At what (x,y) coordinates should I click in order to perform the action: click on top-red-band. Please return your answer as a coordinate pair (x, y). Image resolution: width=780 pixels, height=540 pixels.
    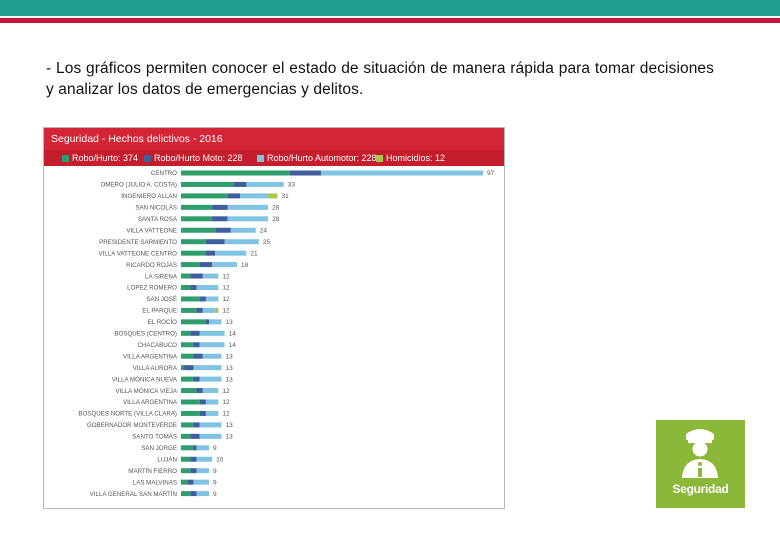
    Looking at the image, I should click on (390, 20).